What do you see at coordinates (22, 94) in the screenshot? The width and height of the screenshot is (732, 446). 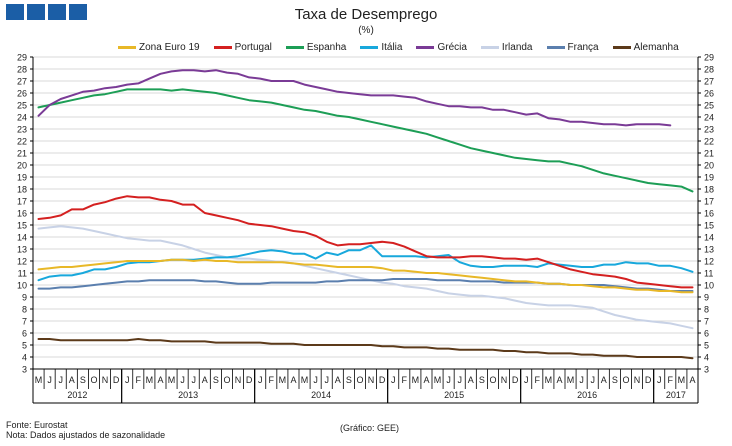 I see `y-tick-label-left: 26` at bounding box center [22, 94].